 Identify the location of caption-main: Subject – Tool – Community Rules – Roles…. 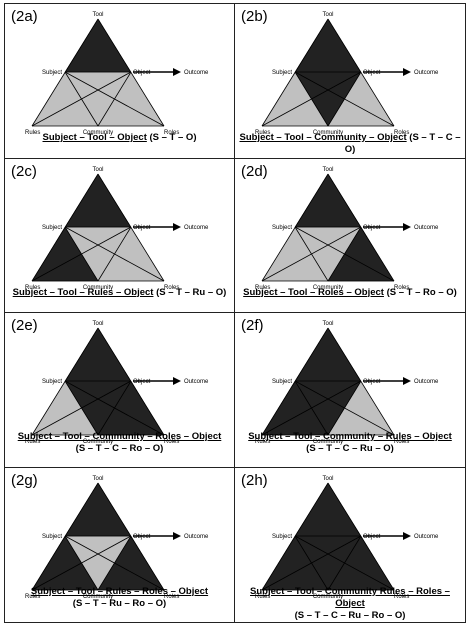
(350, 597).